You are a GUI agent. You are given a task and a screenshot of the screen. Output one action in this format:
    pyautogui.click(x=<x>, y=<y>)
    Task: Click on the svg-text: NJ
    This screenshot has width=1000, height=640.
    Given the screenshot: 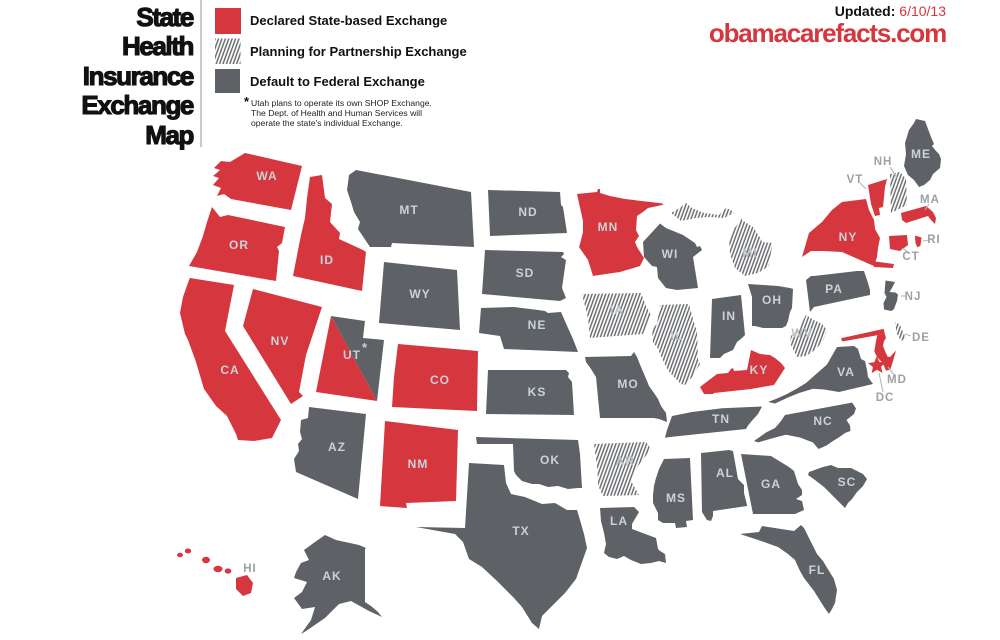 What is the action you would take?
    pyautogui.click(x=913, y=297)
    